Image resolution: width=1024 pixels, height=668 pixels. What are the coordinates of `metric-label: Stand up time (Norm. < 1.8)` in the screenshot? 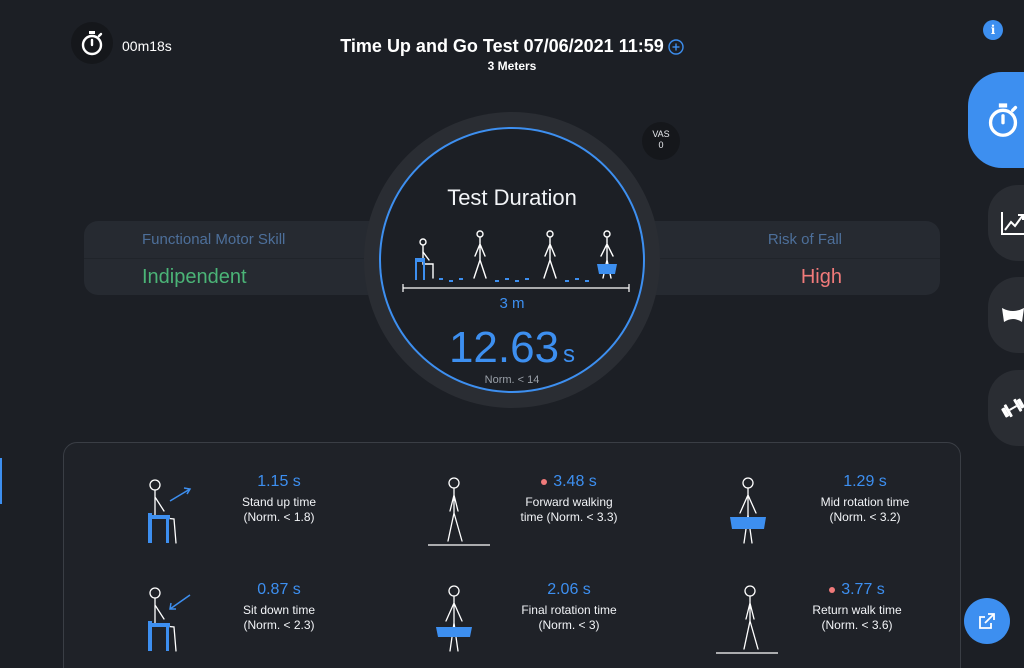 It's located at (279, 510).